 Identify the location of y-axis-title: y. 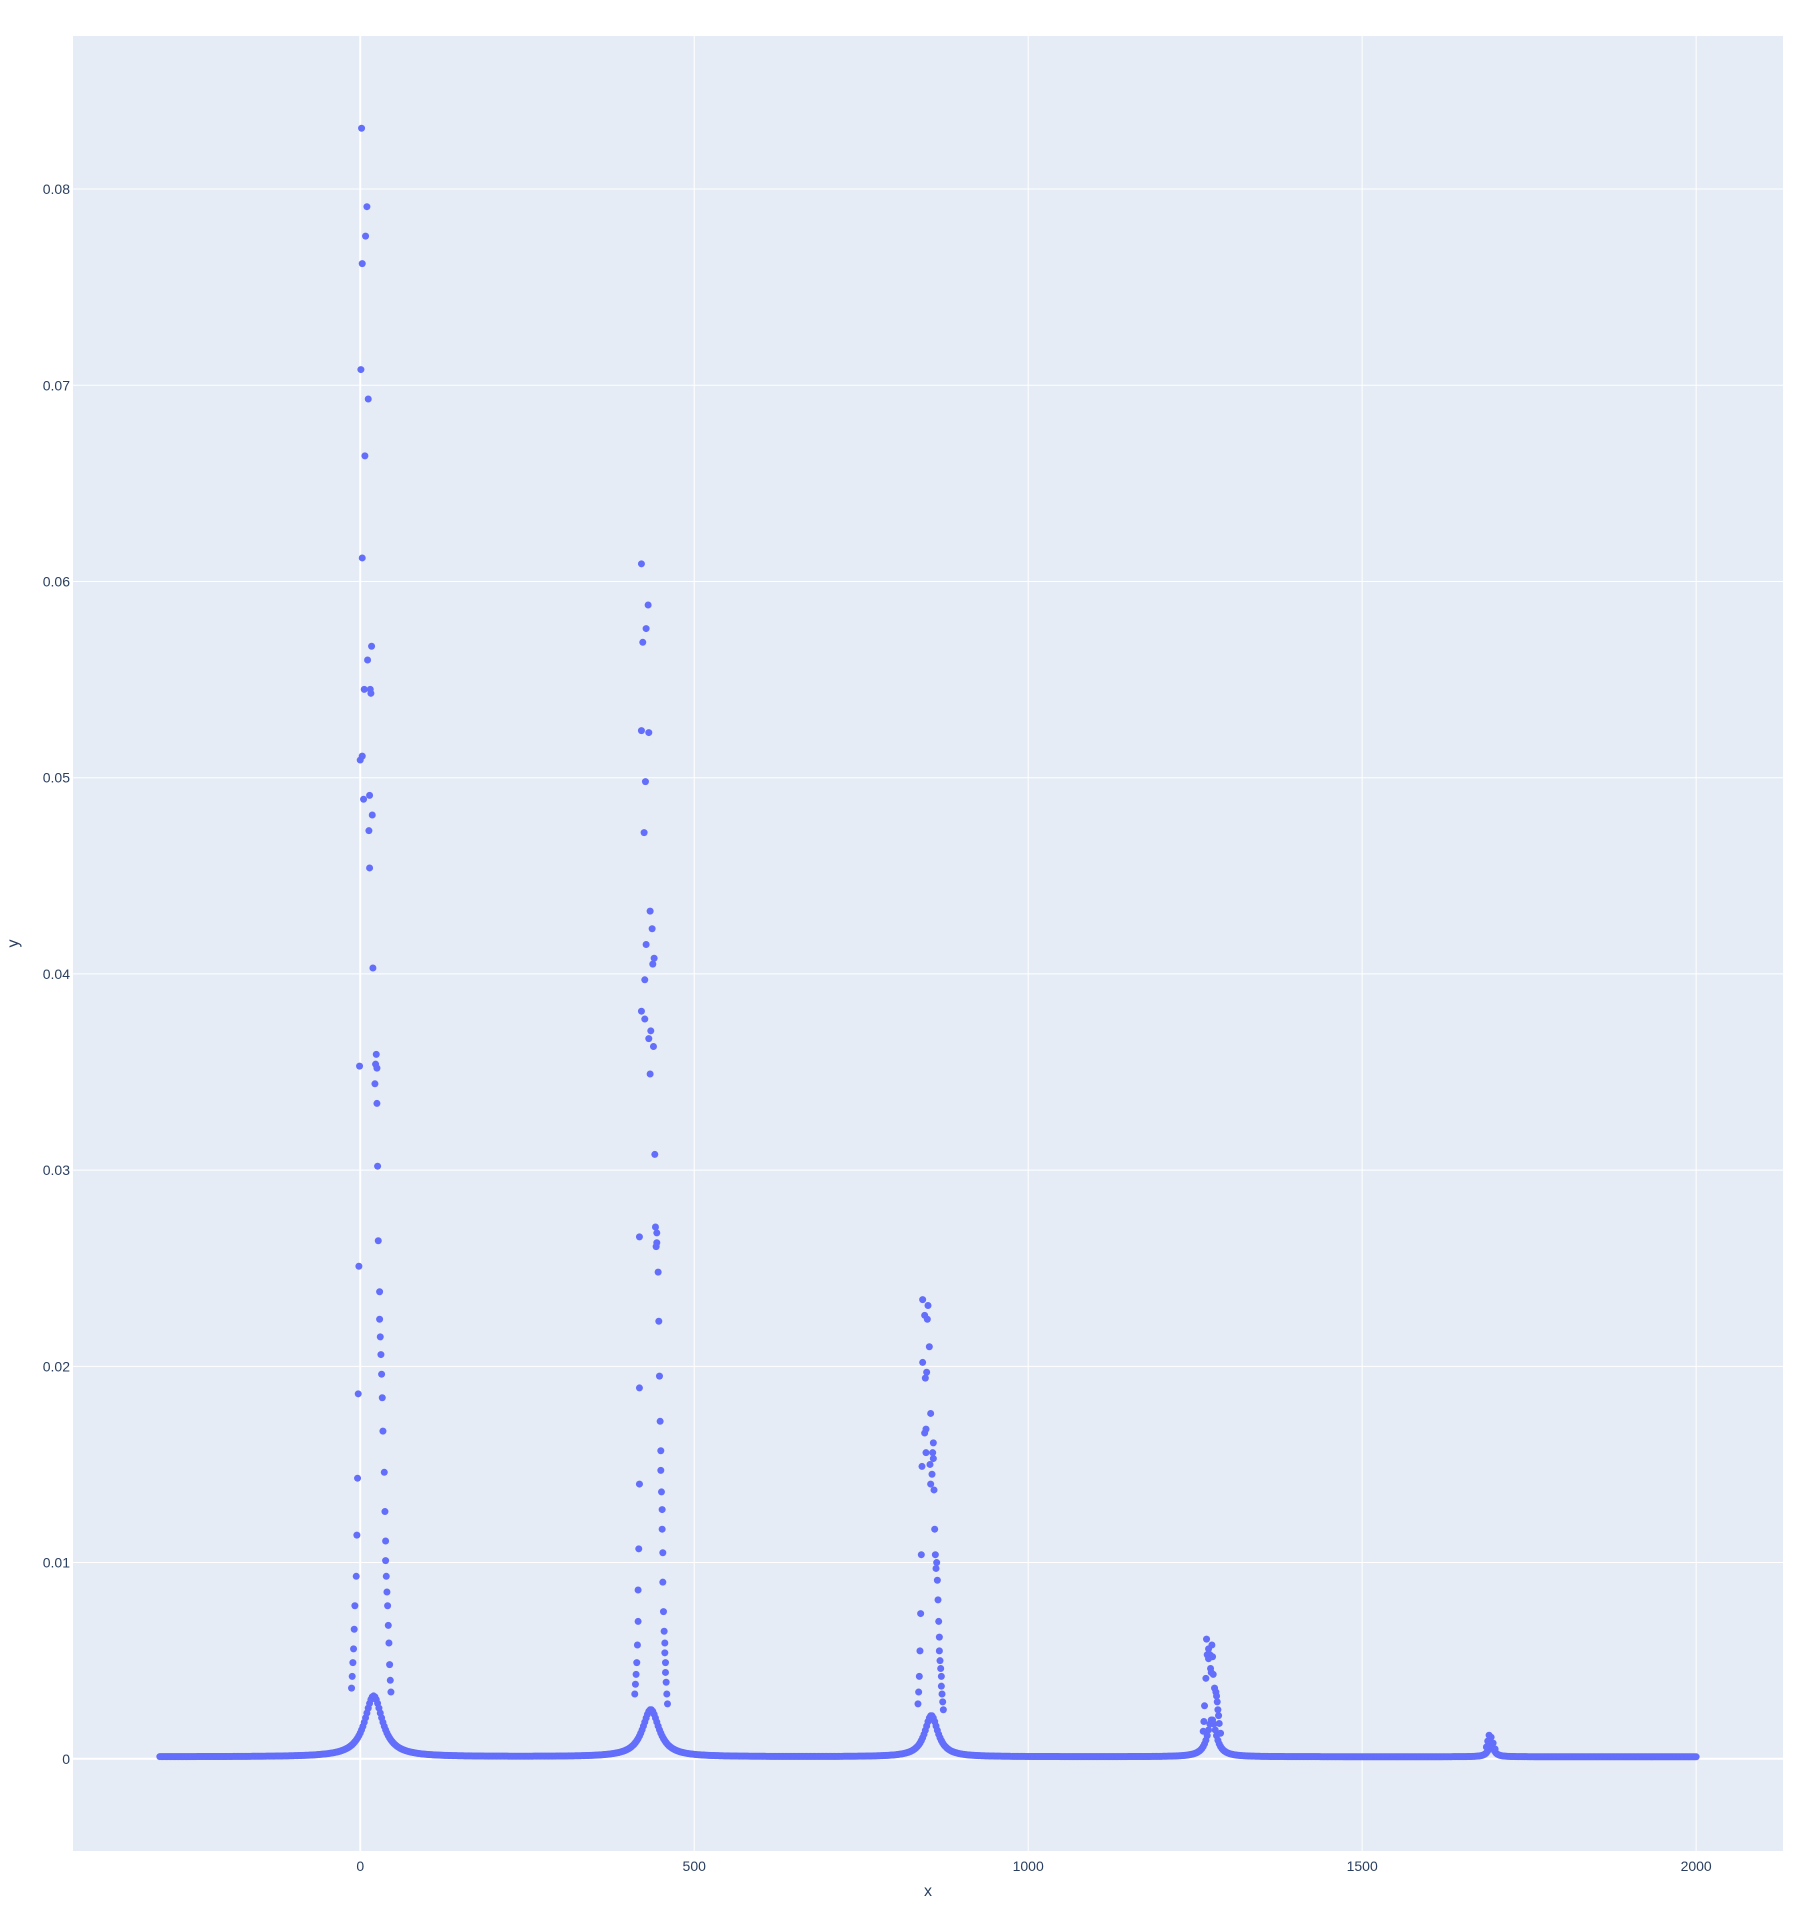
(13, 944).